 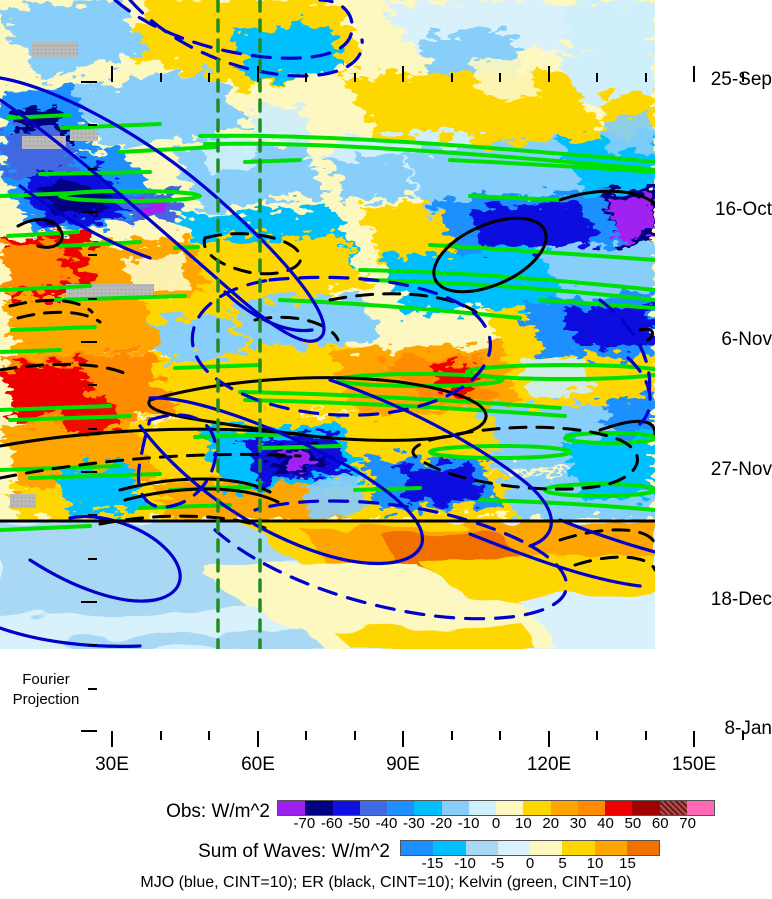 What do you see at coordinates (741, 599) in the screenshot?
I see `y-tick-label: 18-Dec` at bounding box center [741, 599].